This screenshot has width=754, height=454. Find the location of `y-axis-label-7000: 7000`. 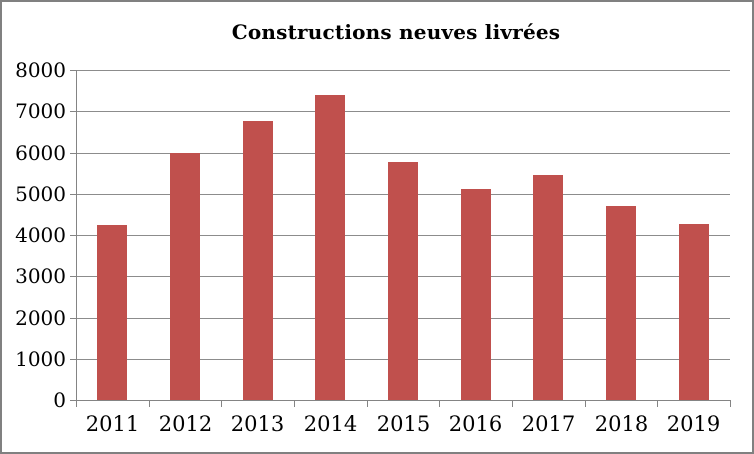

y-axis-label-7000: 7000 is located at coordinates (40, 111).